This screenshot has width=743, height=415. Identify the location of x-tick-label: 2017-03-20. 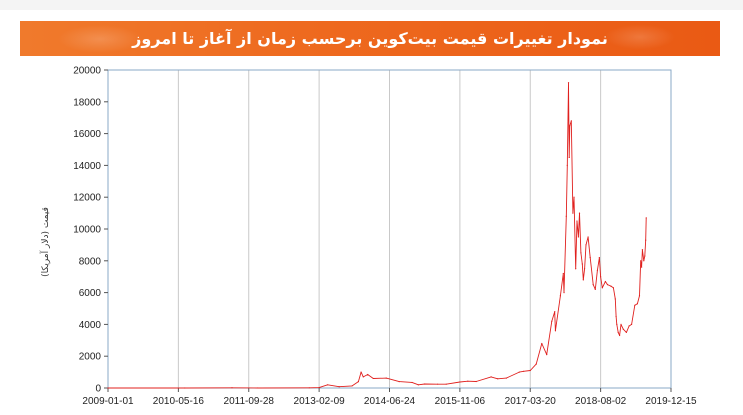
(531, 401).